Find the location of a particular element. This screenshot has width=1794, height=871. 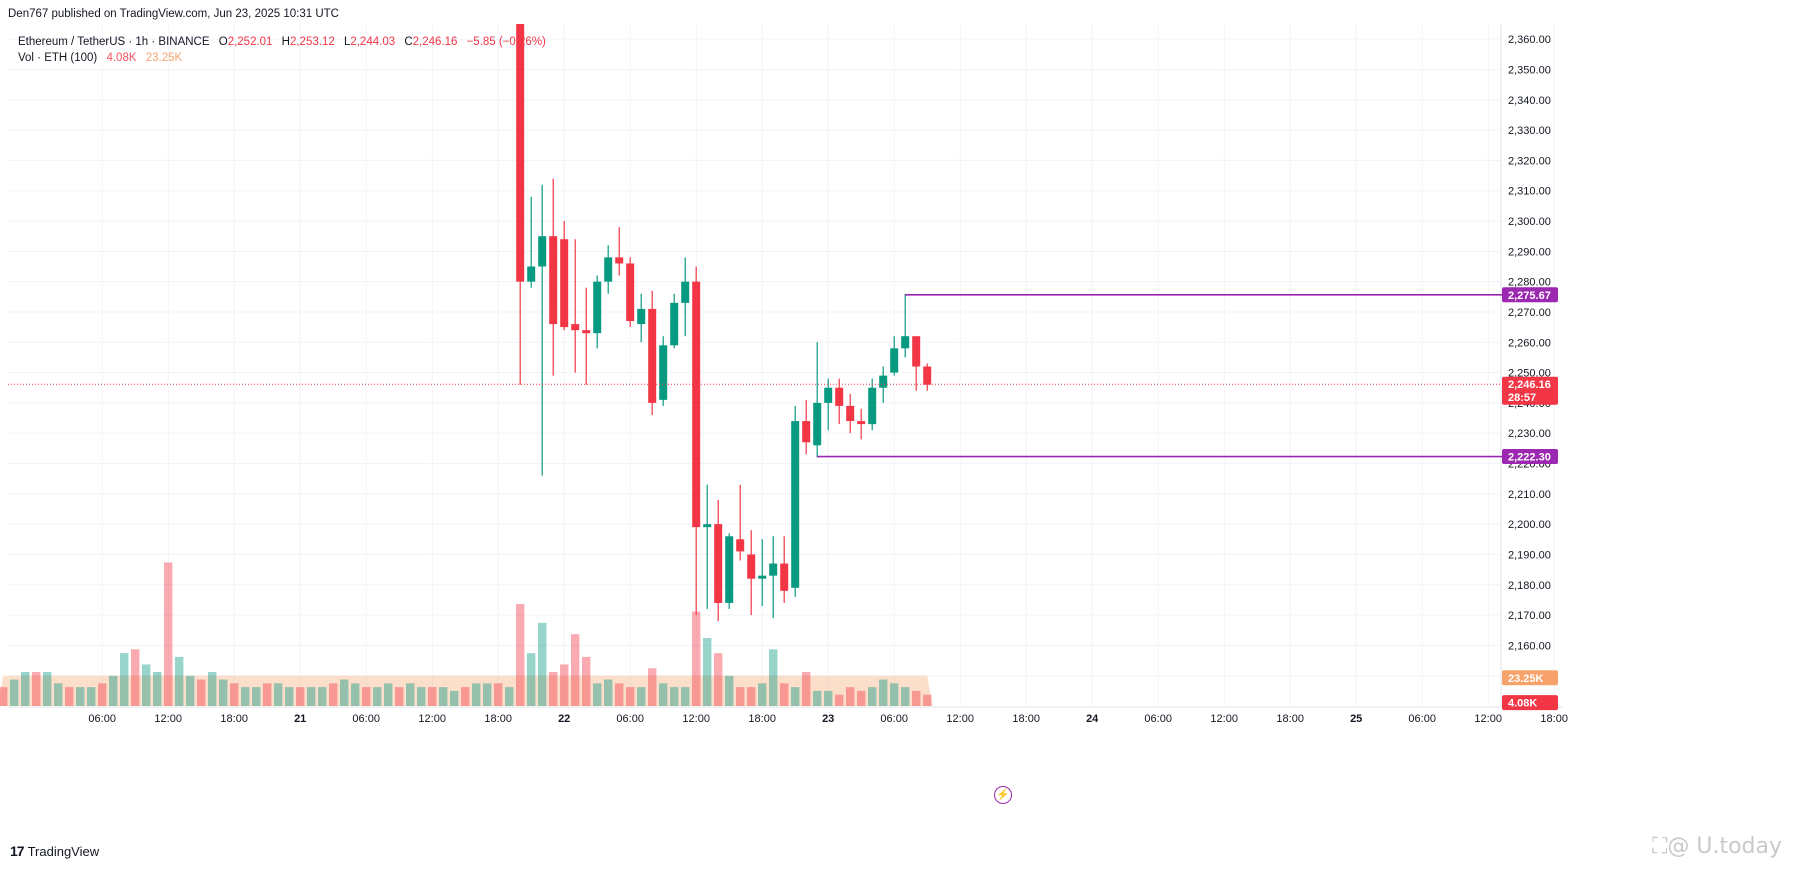

price-tick-label: 2,230.00 is located at coordinates (1529, 434).